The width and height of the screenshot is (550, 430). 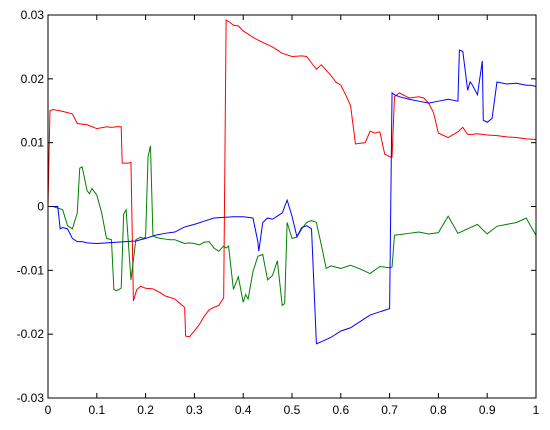 I want to click on x-tick-label: 0.4, so click(x=243, y=410).